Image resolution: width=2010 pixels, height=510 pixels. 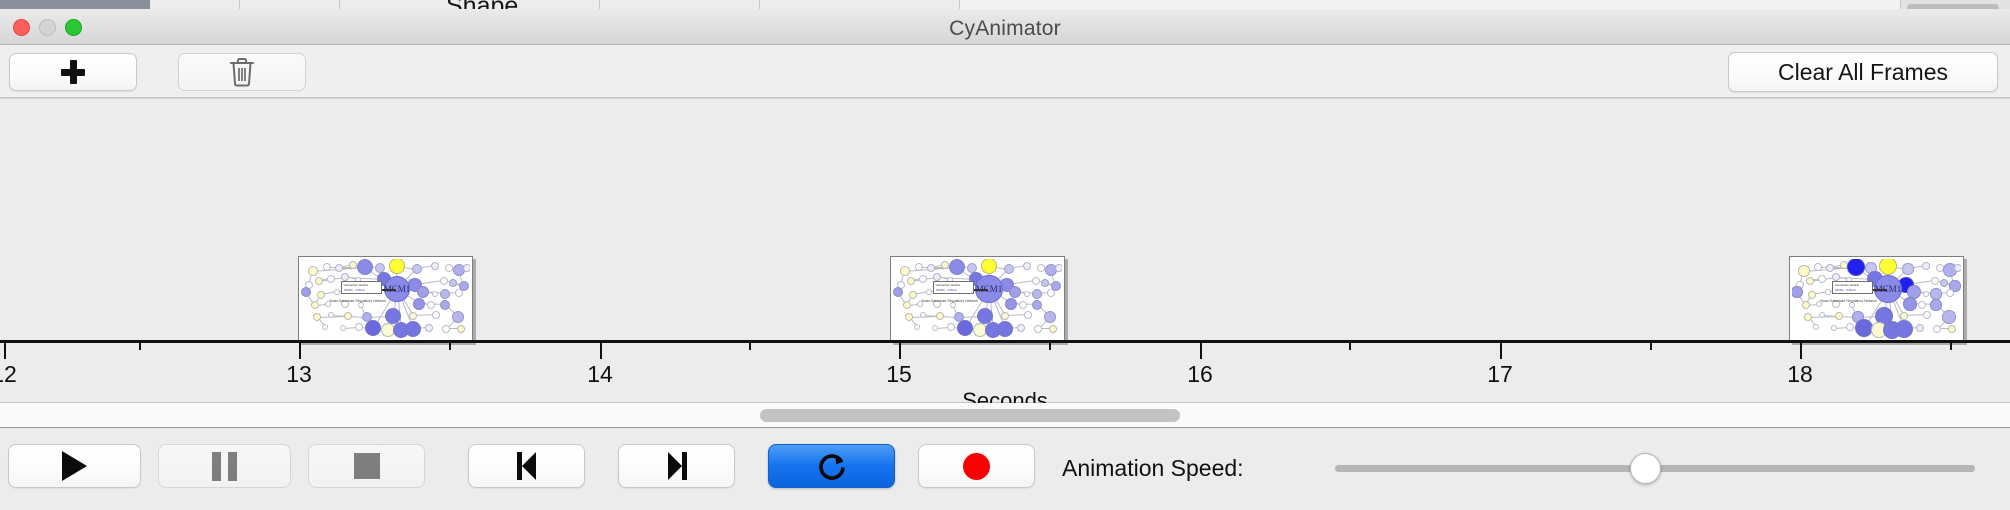 I want to click on skip-forward-icon, so click(x=677, y=466).